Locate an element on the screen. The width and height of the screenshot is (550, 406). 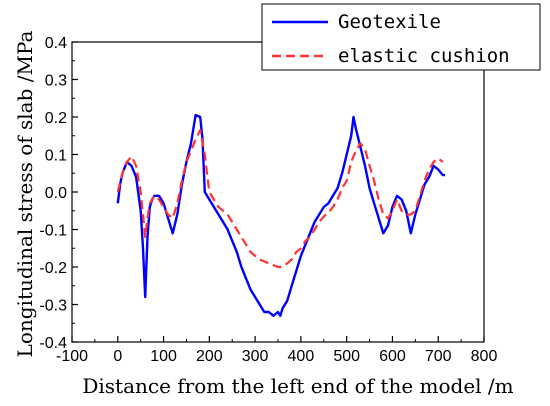
legend: Geotexile elastic cushion is located at coordinates (401, 37).